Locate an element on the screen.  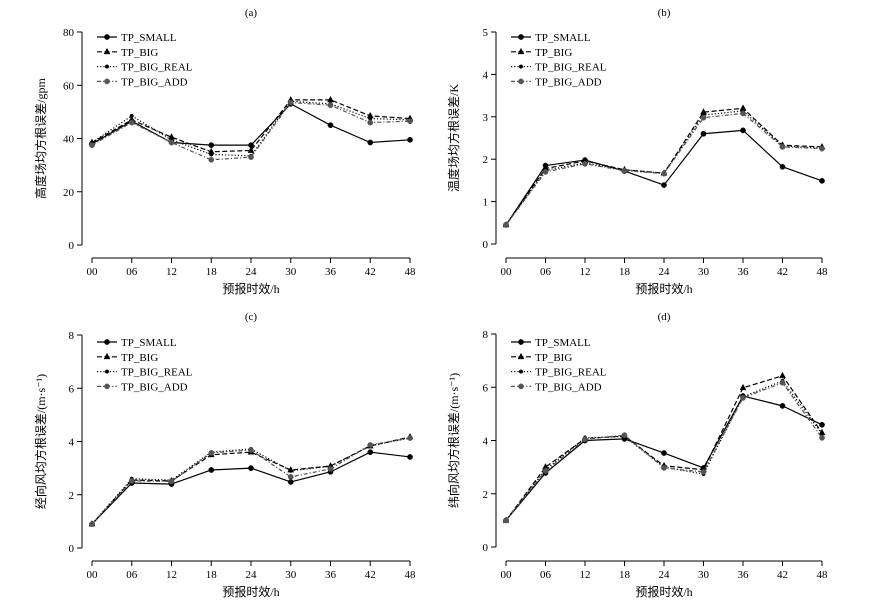
y-tick-label: 6 is located at coordinates (72, 389).